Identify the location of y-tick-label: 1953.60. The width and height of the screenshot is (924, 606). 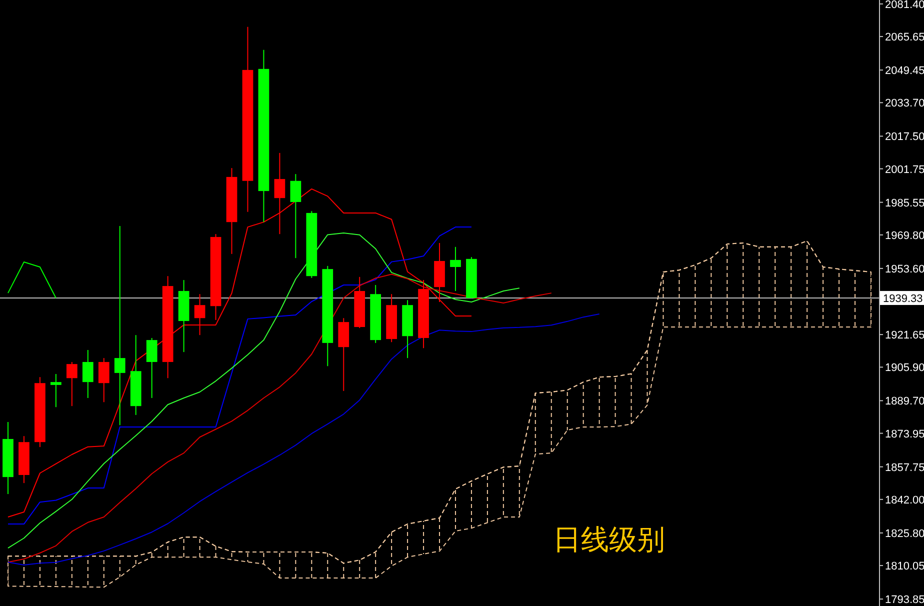
(904, 269).